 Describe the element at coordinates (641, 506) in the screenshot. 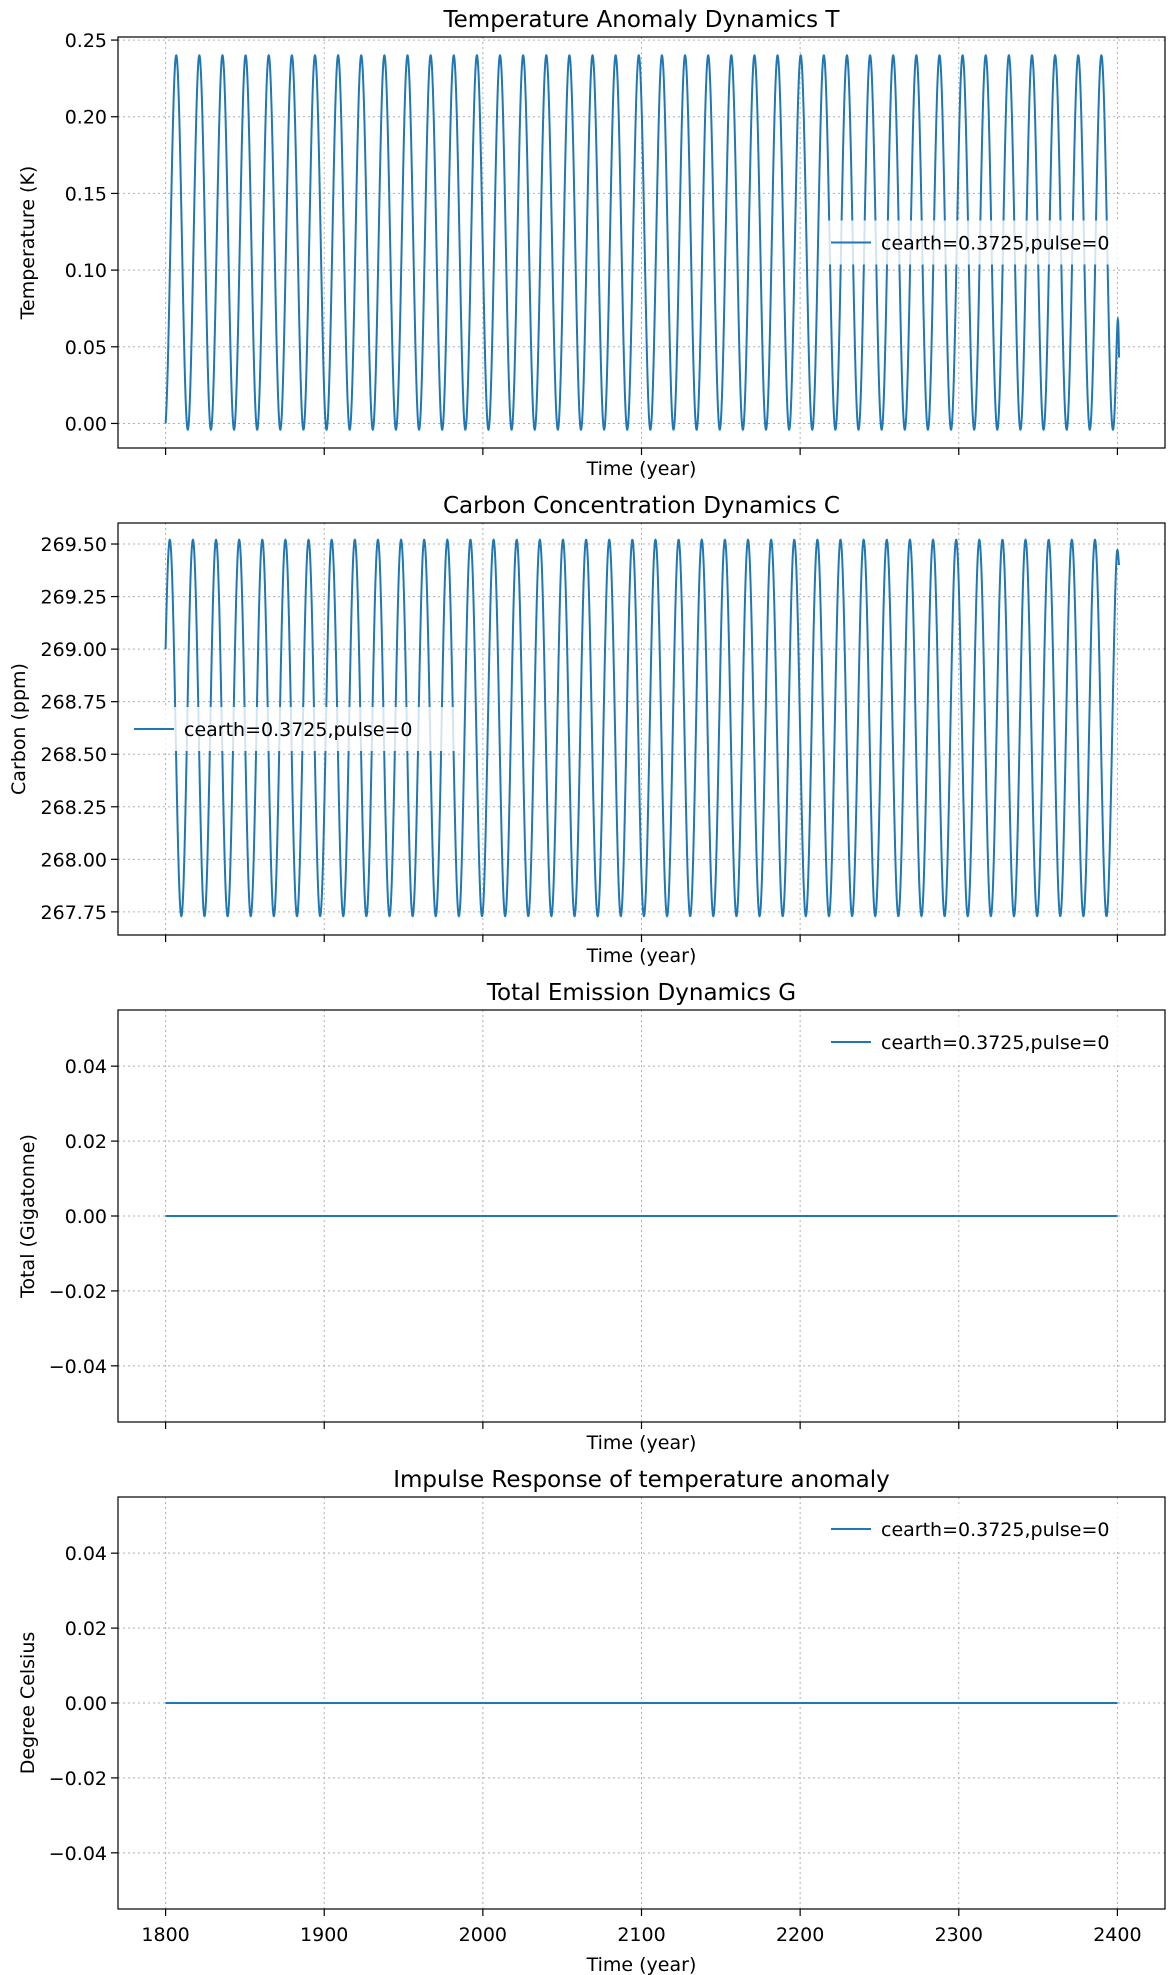

I see `chart-title: Carbon Concentration Dynamics C` at that location.